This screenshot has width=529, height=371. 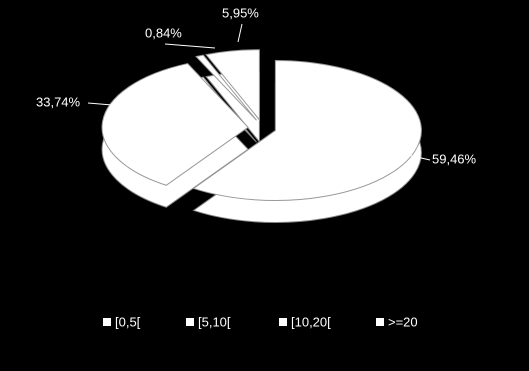 What do you see at coordinates (214, 321) in the screenshot?
I see `legend-label: [5,10[` at bounding box center [214, 321].